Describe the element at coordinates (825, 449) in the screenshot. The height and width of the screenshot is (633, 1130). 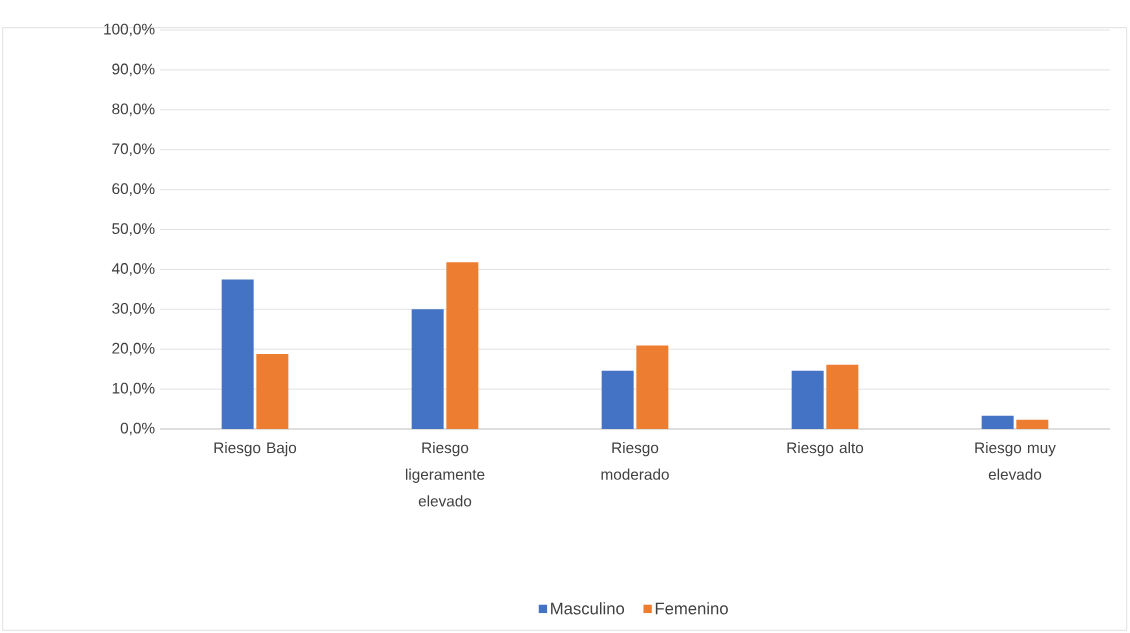
I see `x-tick-label: Riesgo alto` at that location.